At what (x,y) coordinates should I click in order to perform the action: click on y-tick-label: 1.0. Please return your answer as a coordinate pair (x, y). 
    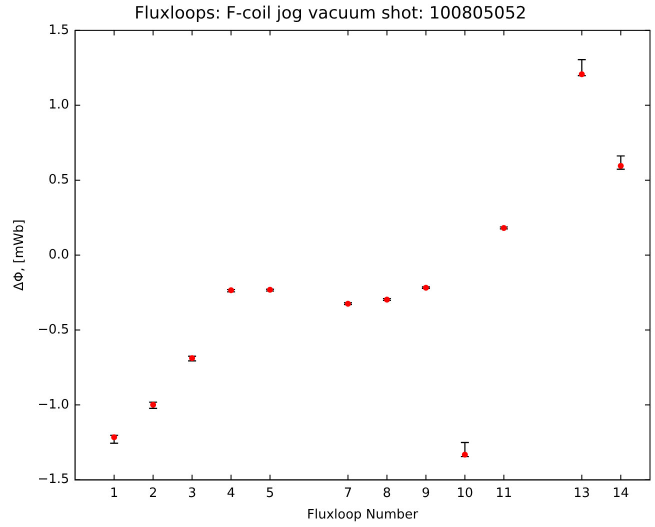
    Looking at the image, I should click on (59, 105).